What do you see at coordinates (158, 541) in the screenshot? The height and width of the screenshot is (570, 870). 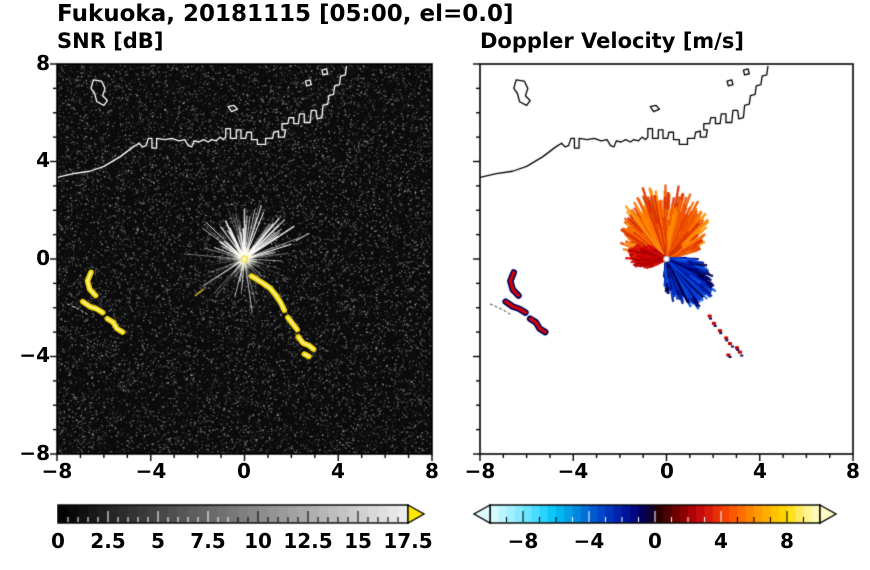 I see `snr-cbar-label-5: 5` at bounding box center [158, 541].